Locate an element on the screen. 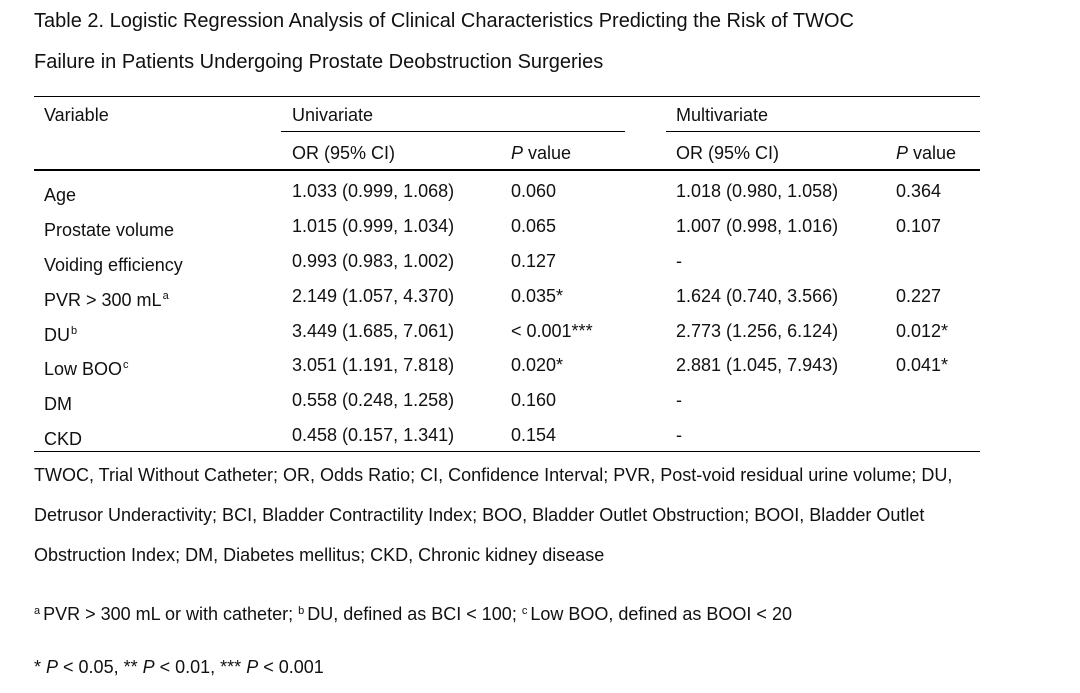 The height and width of the screenshot is (693, 1080). uni-or-cell: 3.051 (1.191, 7.818) is located at coordinates (373, 365).